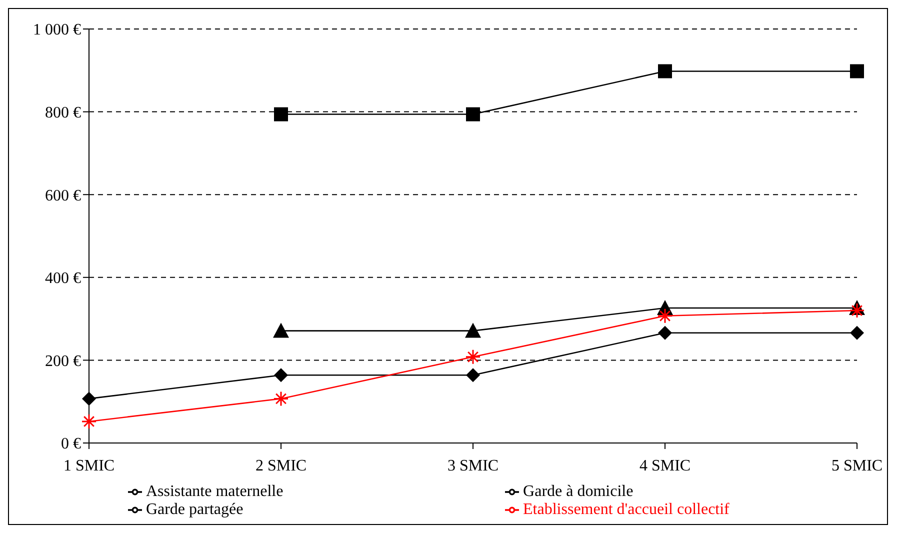 The height and width of the screenshot is (533, 903). I want to click on legend-label: Etablissement d'accueil collectif, so click(626, 509).